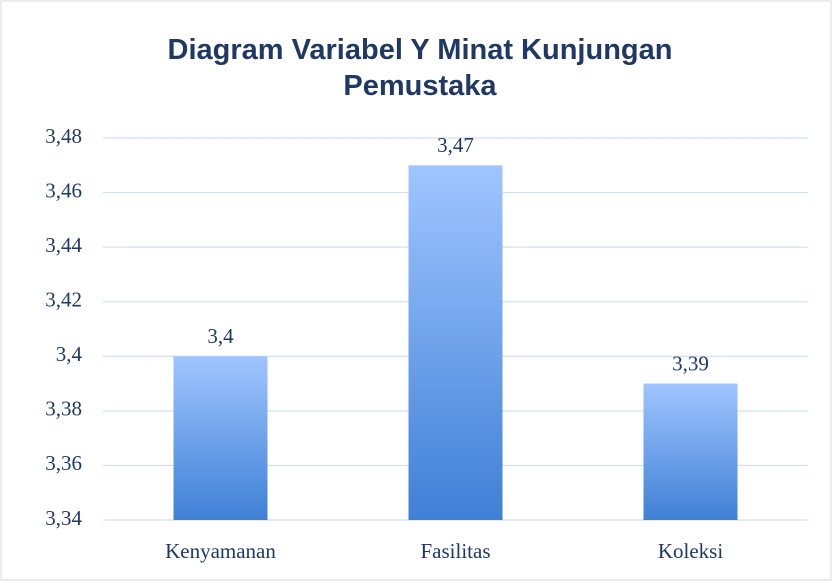 The width and height of the screenshot is (832, 581). I want to click on value-label: 3,47, so click(455, 145).